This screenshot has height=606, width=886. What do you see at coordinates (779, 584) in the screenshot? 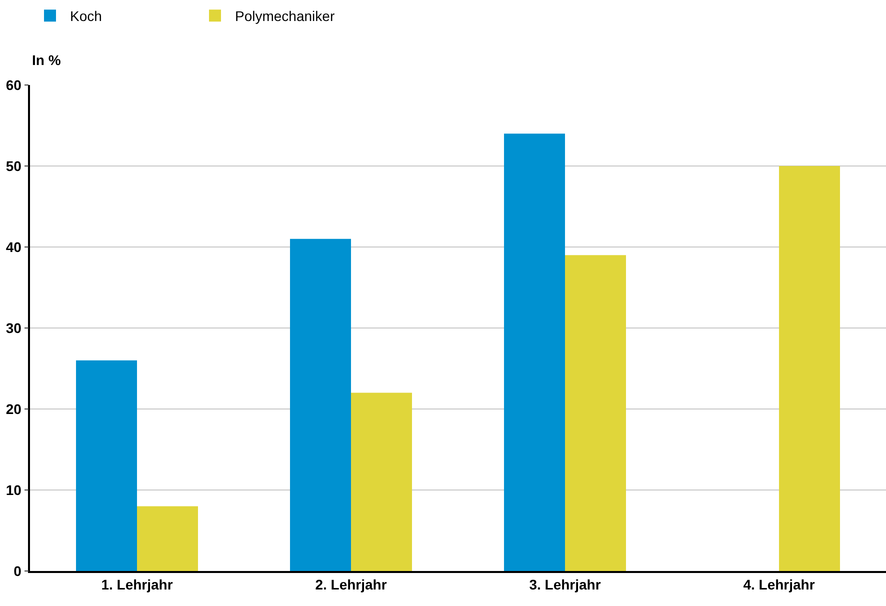
I see `x-tick-label: 4. Lehrjahr` at bounding box center [779, 584].